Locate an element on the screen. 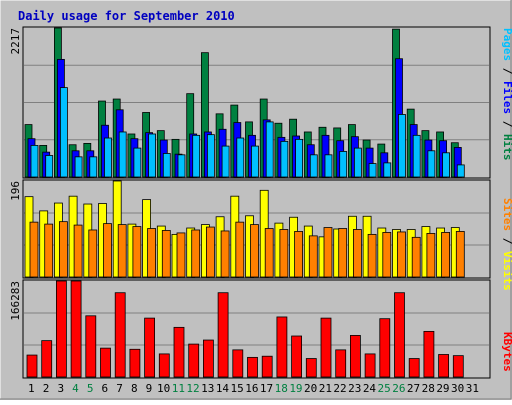 This screenshot has width=512, height=405. day-label: 30 is located at coordinates (457, 388).